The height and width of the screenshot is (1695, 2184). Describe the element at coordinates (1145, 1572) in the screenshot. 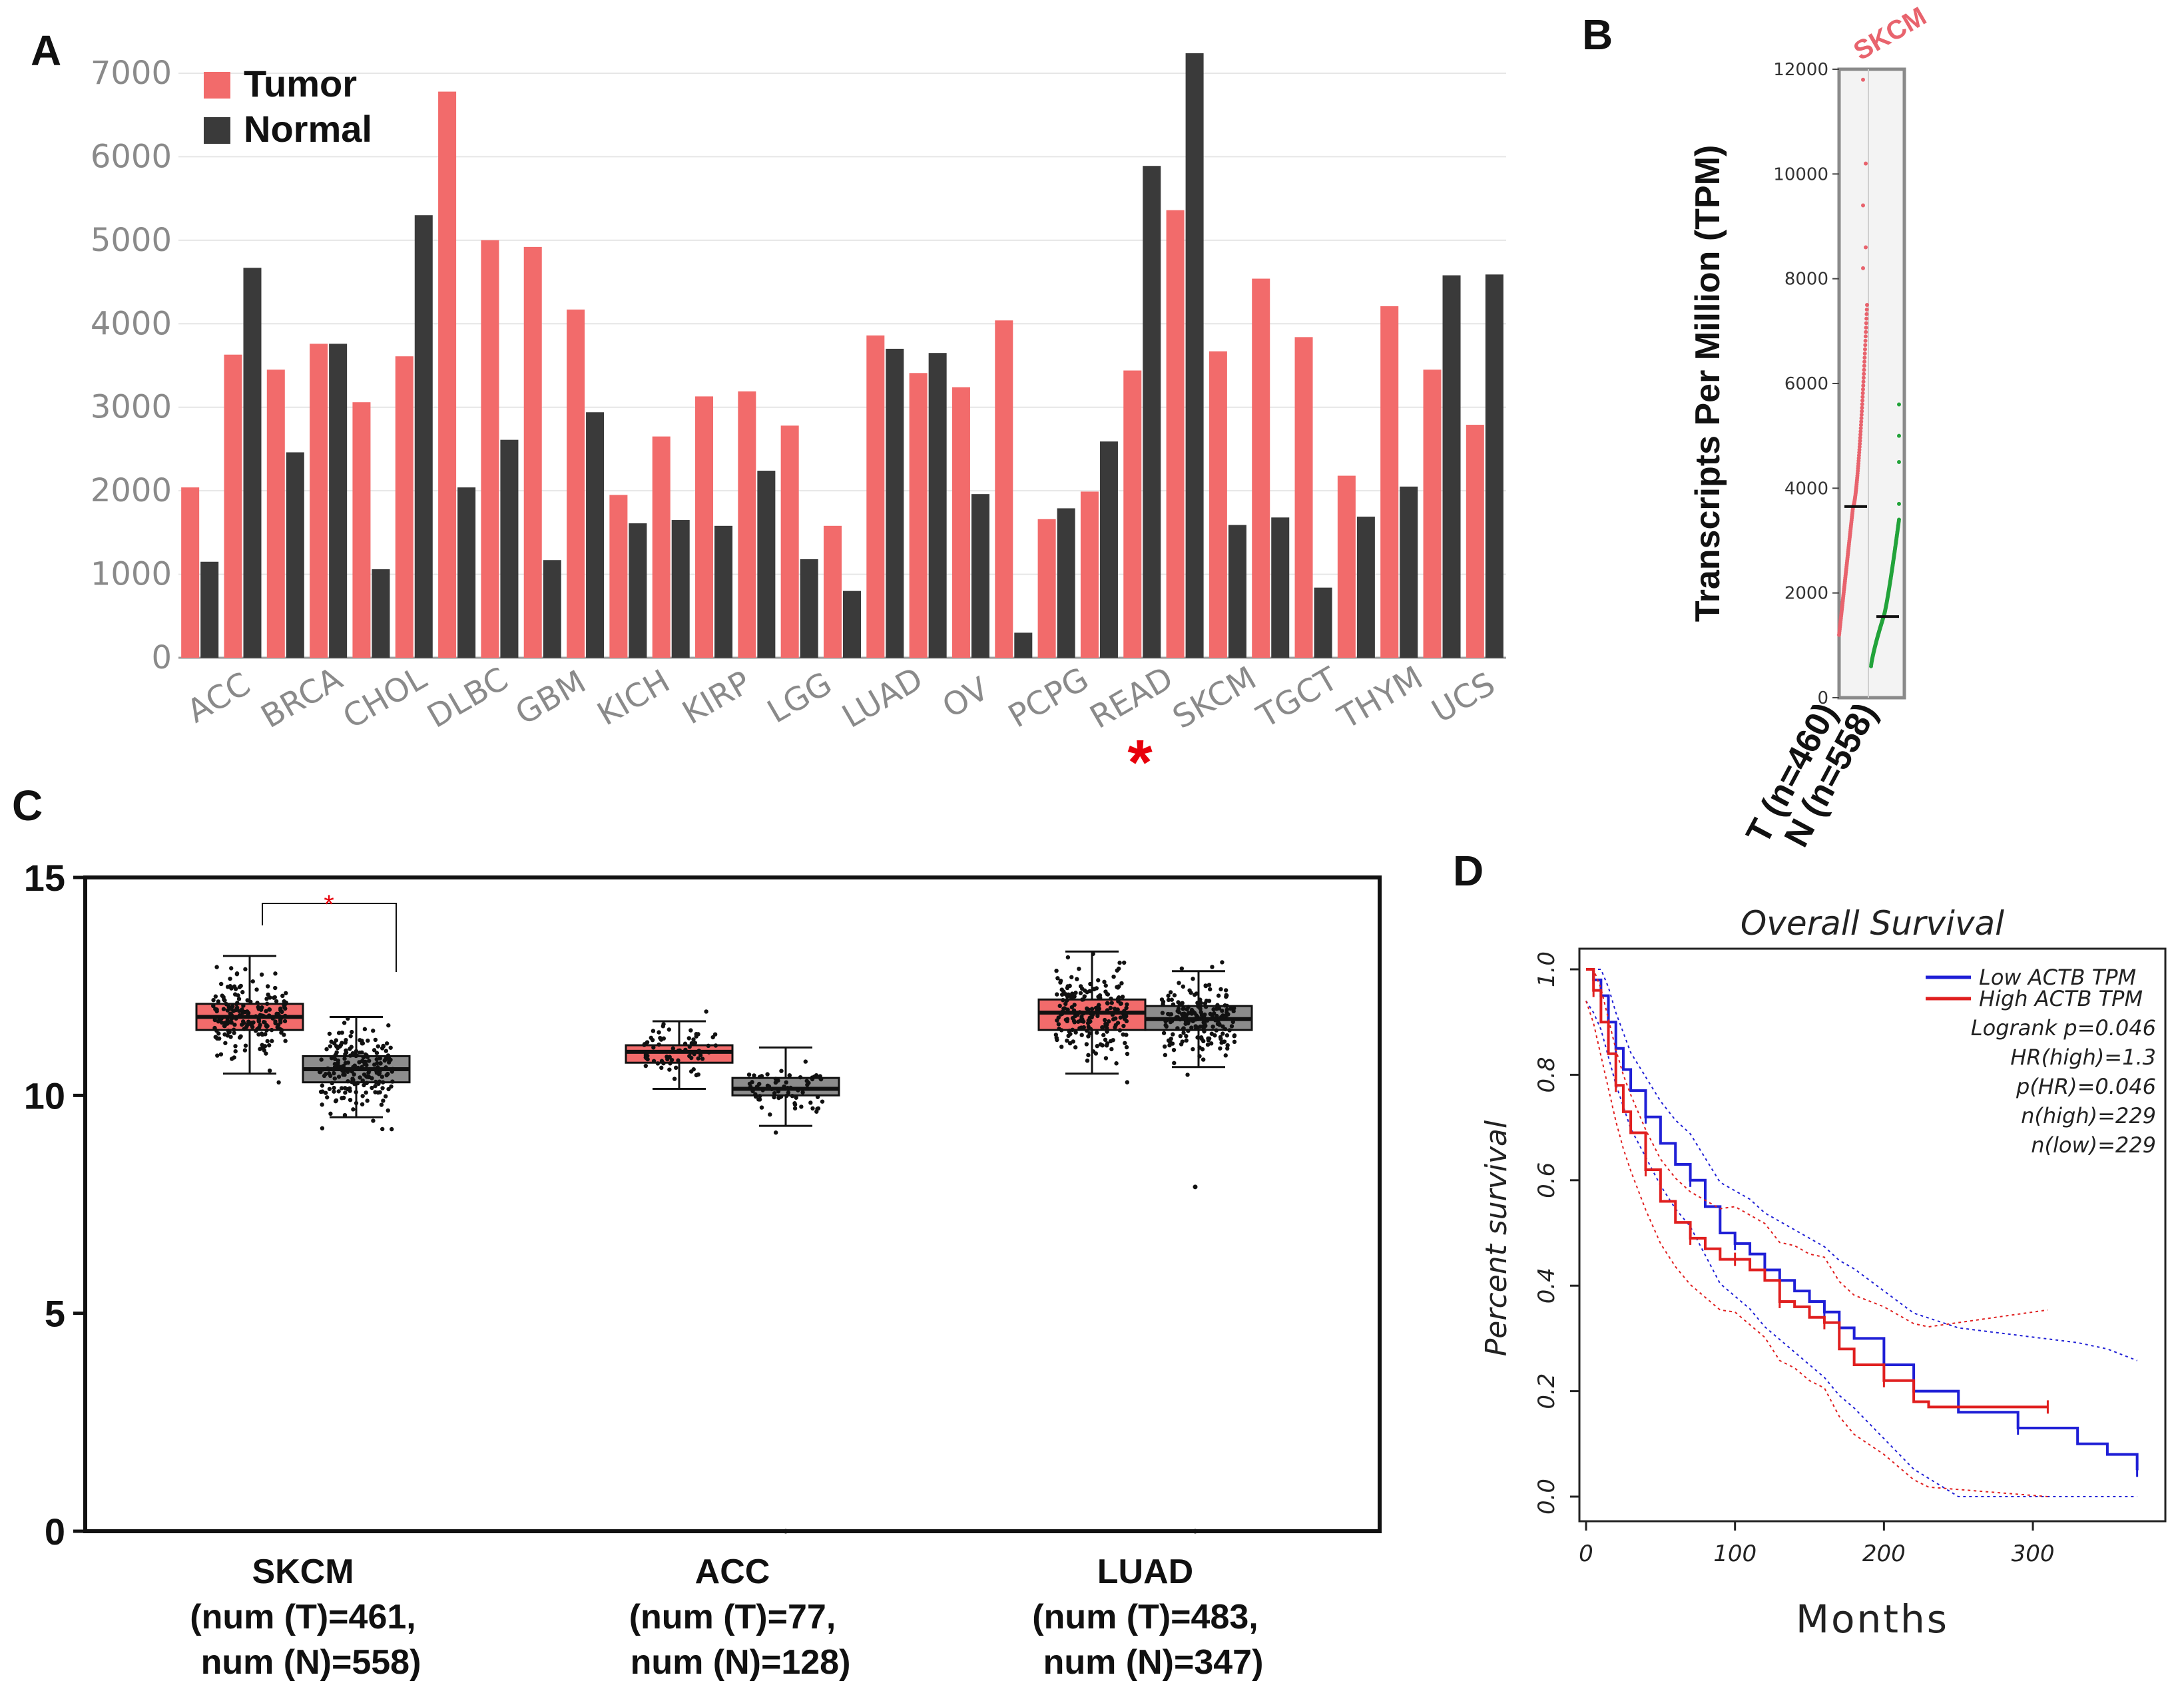

I see `c-group-name: LUAD` at that location.